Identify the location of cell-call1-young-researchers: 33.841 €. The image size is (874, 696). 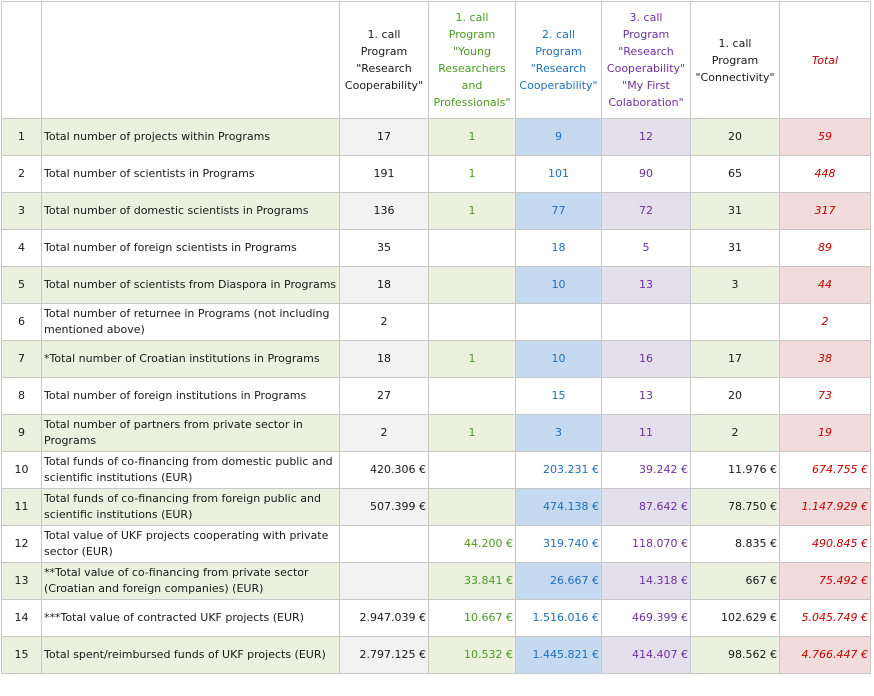
(472, 581).